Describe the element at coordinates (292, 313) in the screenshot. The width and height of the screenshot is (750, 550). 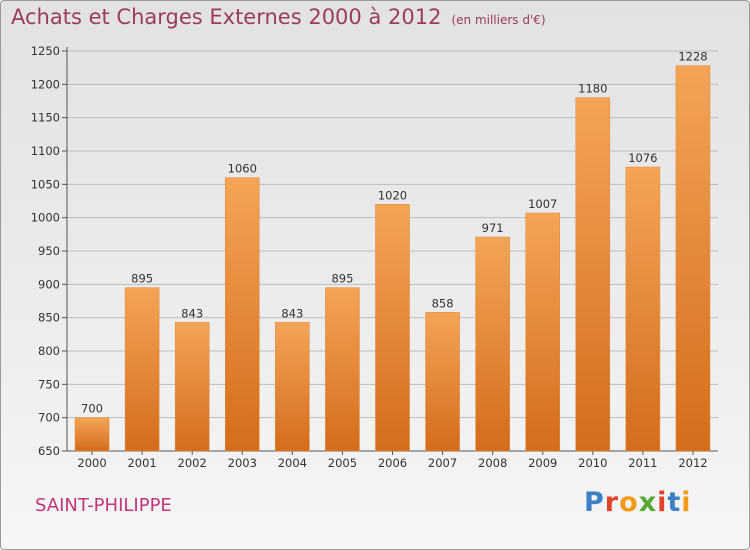
I see `value-label-2004: 843` at that location.